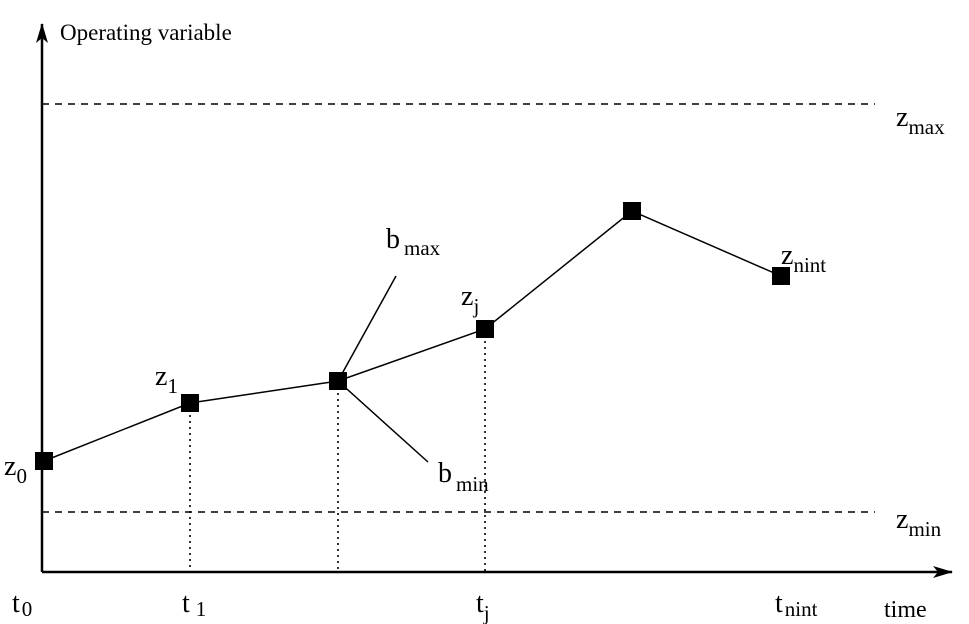 The image size is (969, 624). What do you see at coordinates (22, 604) in the screenshot?
I see `time-label-t0: t0` at bounding box center [22, 604].